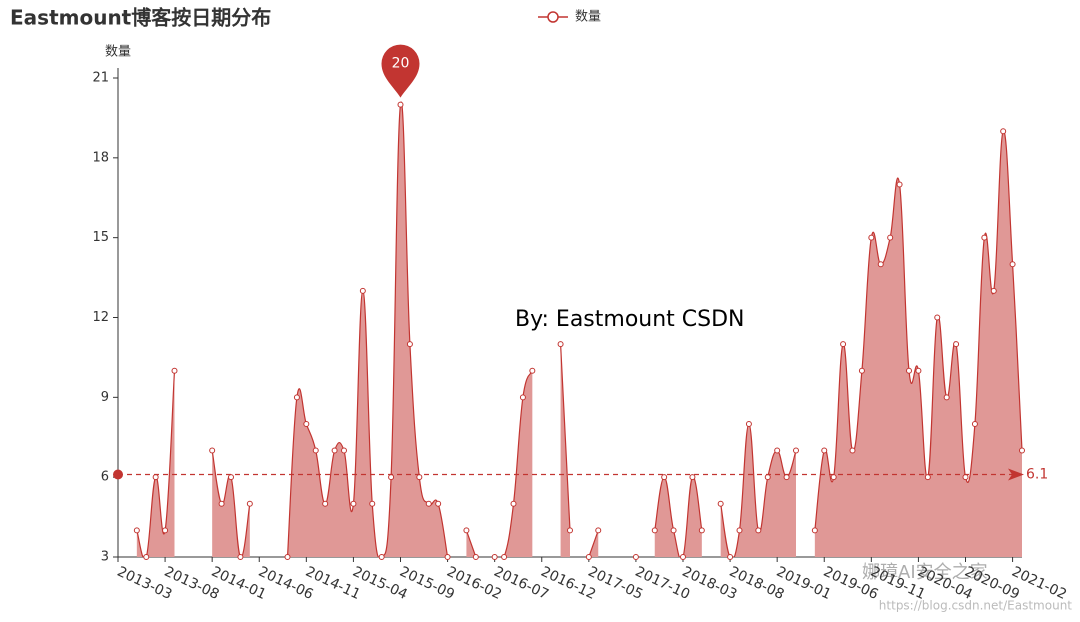 This screenshot has width=1080, height=622. I want to click on watermark-url: https://blog.csdn.net/Eastmount, so click(975, 606).